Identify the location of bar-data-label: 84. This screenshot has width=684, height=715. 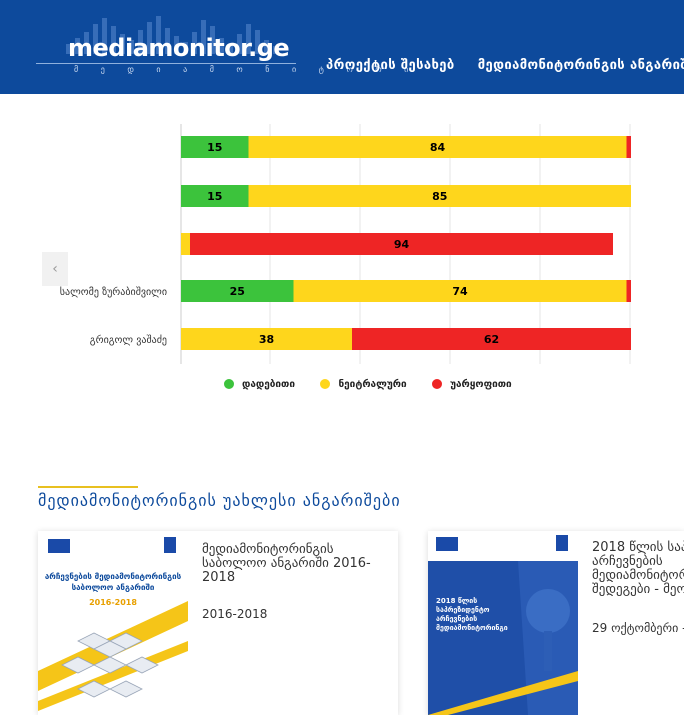
(438, 147).